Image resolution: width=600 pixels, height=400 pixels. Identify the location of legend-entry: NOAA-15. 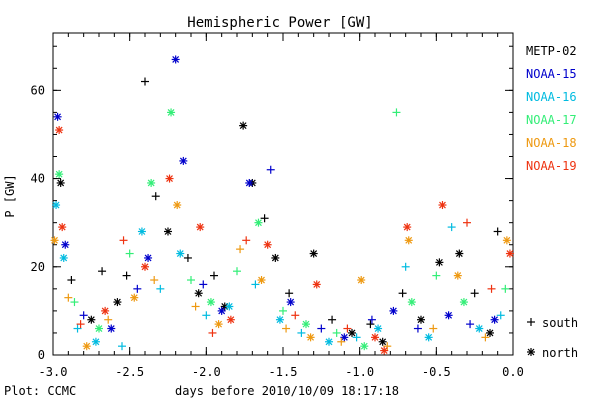
(551, 74).